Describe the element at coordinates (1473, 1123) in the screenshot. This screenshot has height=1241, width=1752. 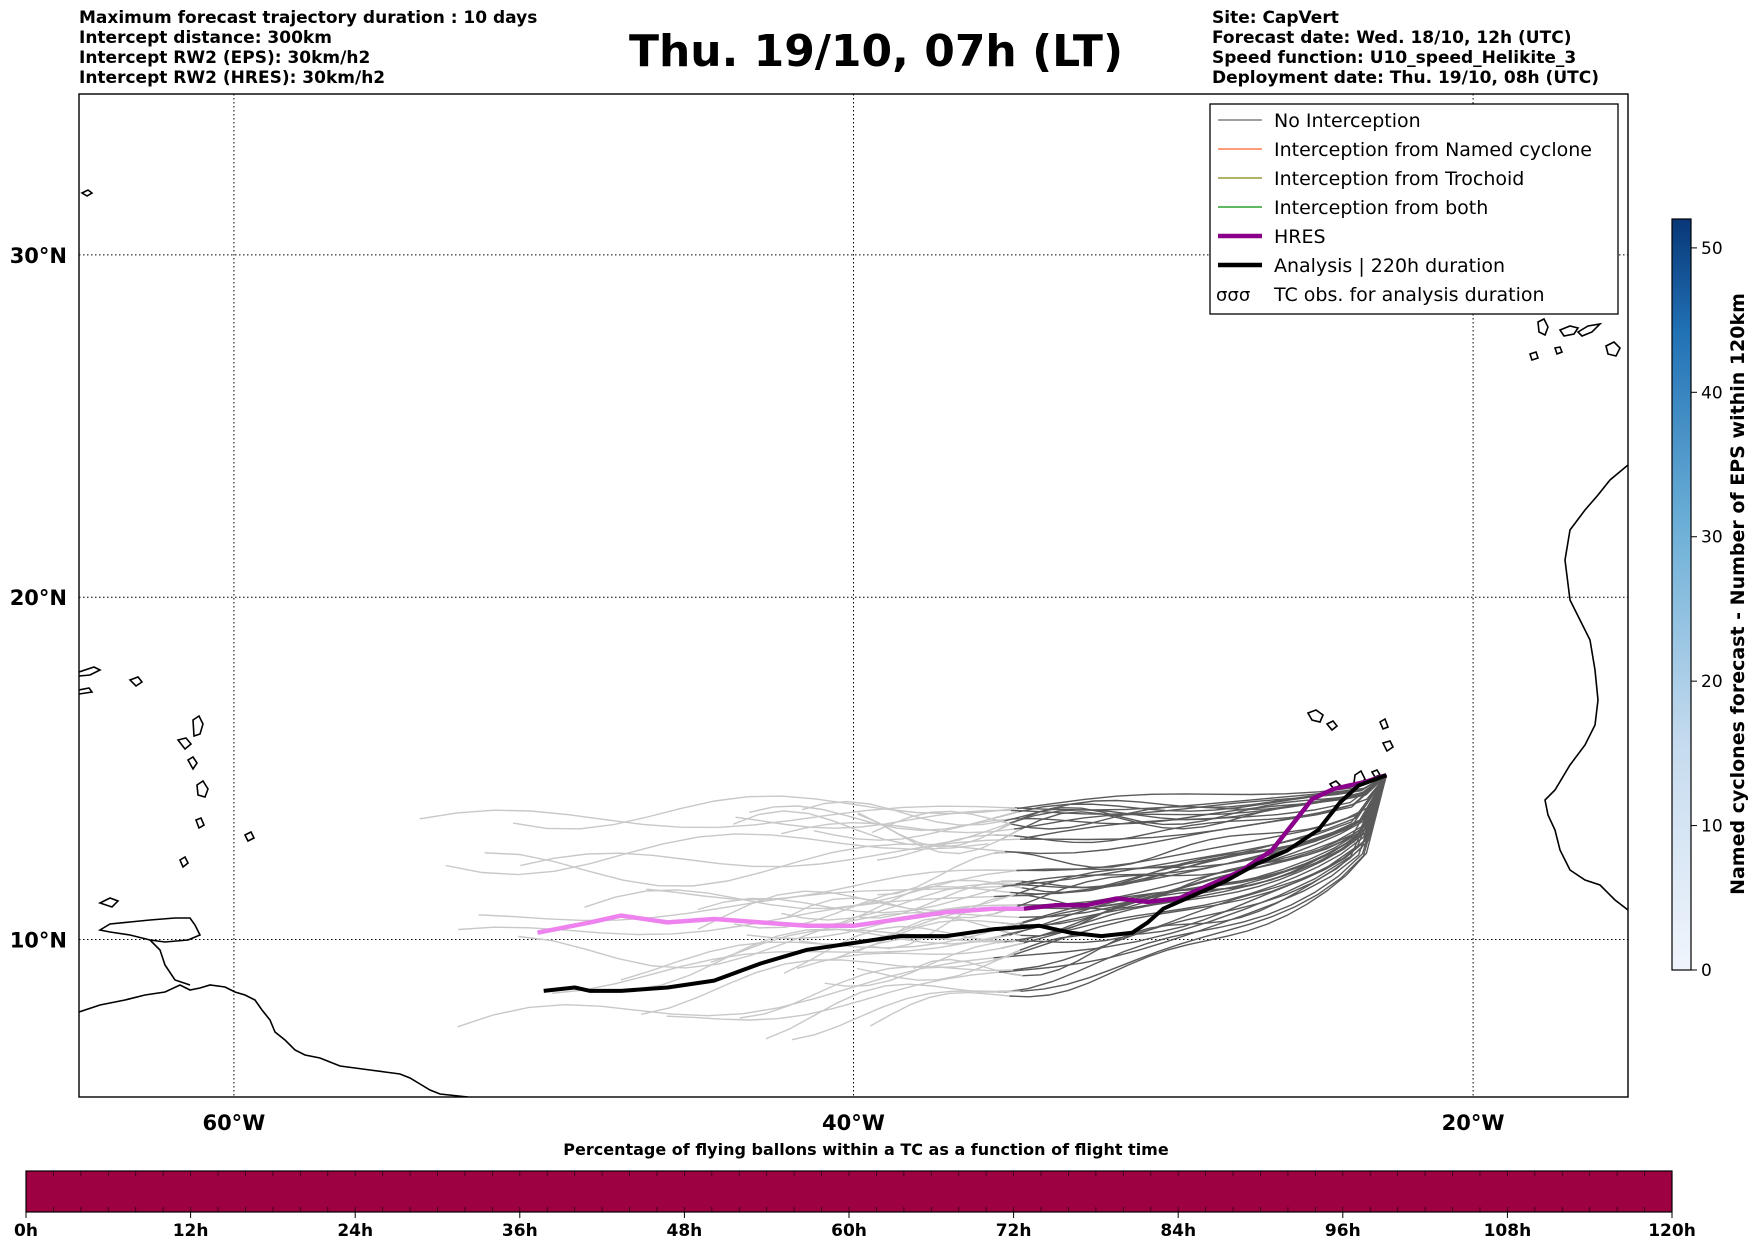
I see `longitude-tick-label: 20°W` at that location.